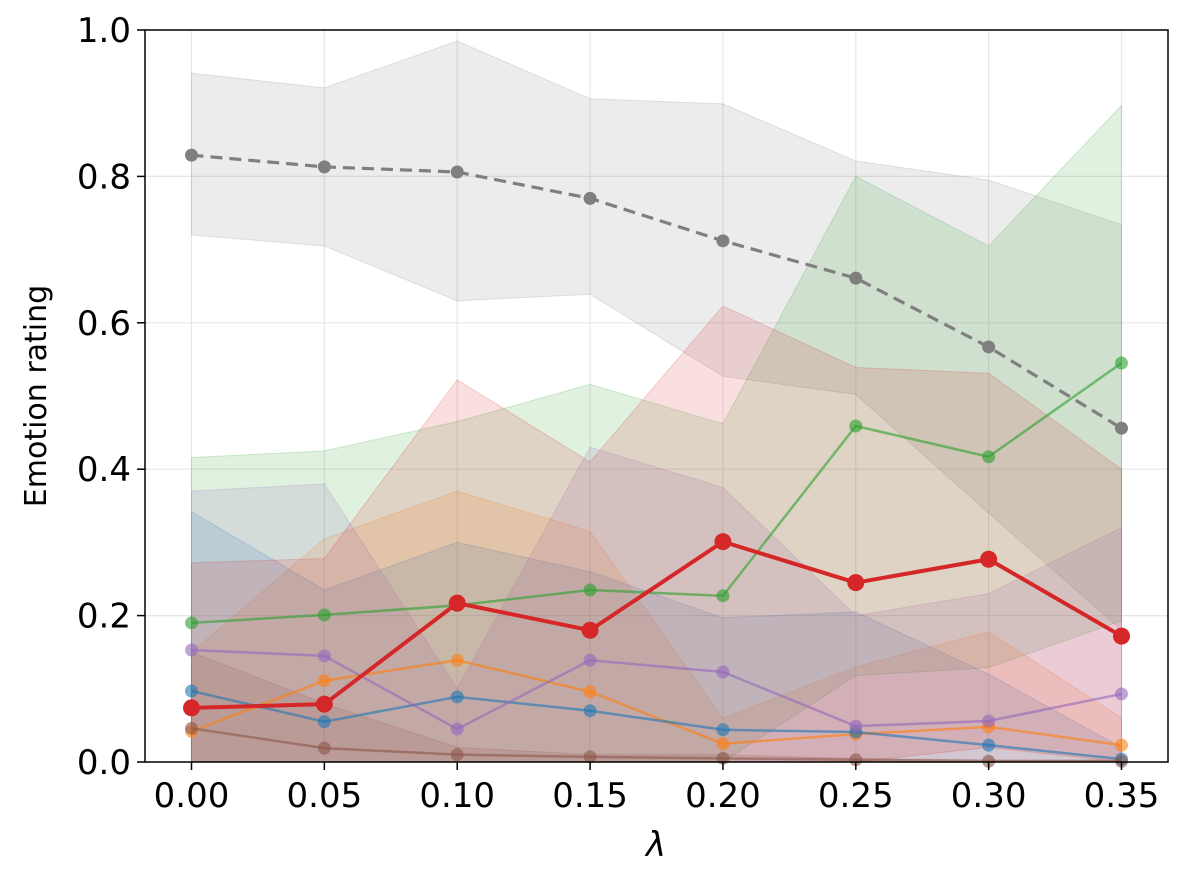 The image size is (1183, 881). Describe the element at coordinates (656, 745) in the screenshot. I see `line-brown` at that location.